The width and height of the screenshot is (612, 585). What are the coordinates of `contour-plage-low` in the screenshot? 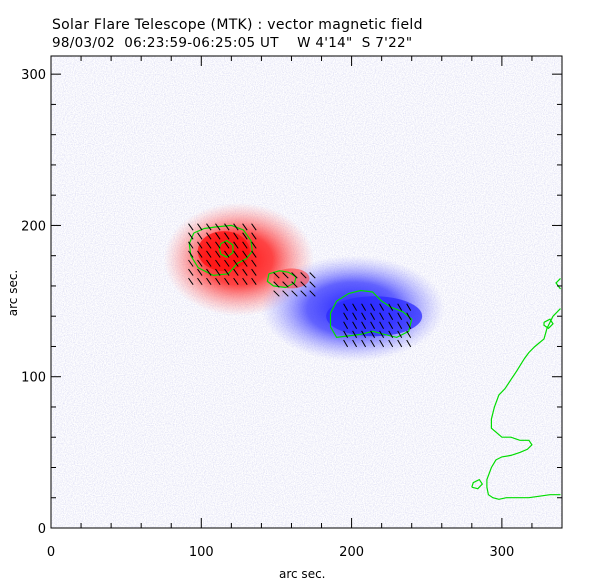 It's located at (477, 484).